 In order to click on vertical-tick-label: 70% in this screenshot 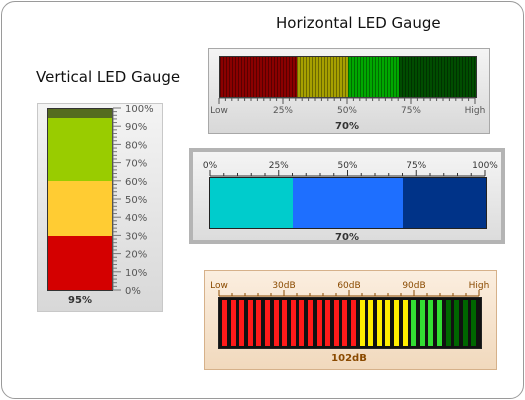, I will do `click(136, 164)`.